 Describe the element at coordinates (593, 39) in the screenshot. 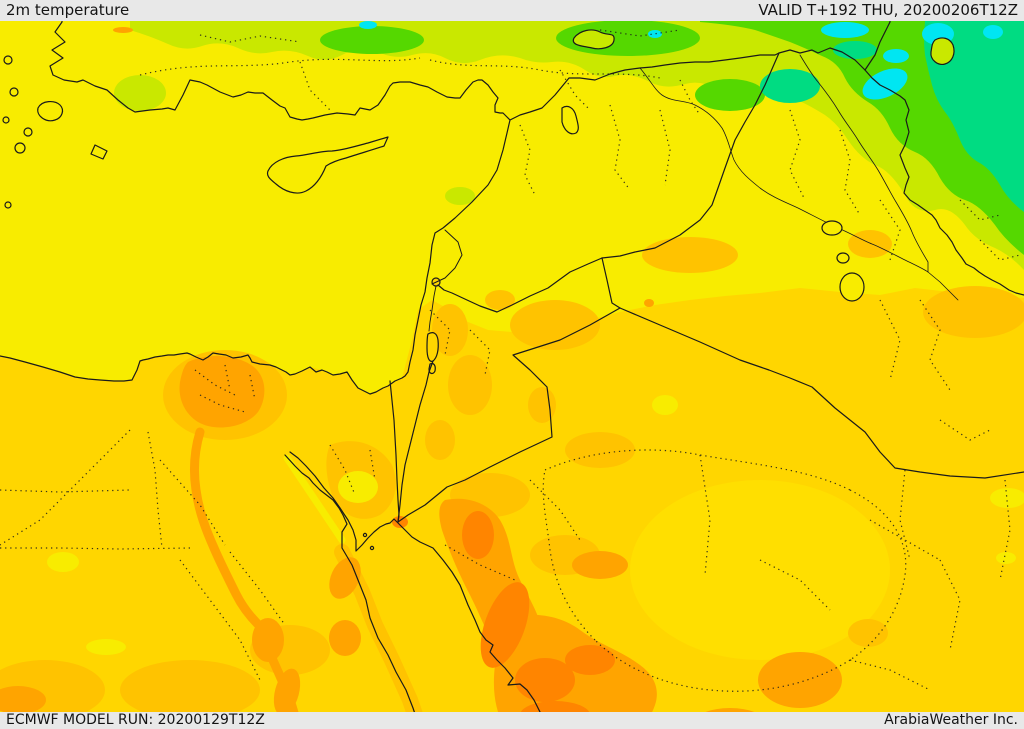

I see `lake-van-outline` at that location.